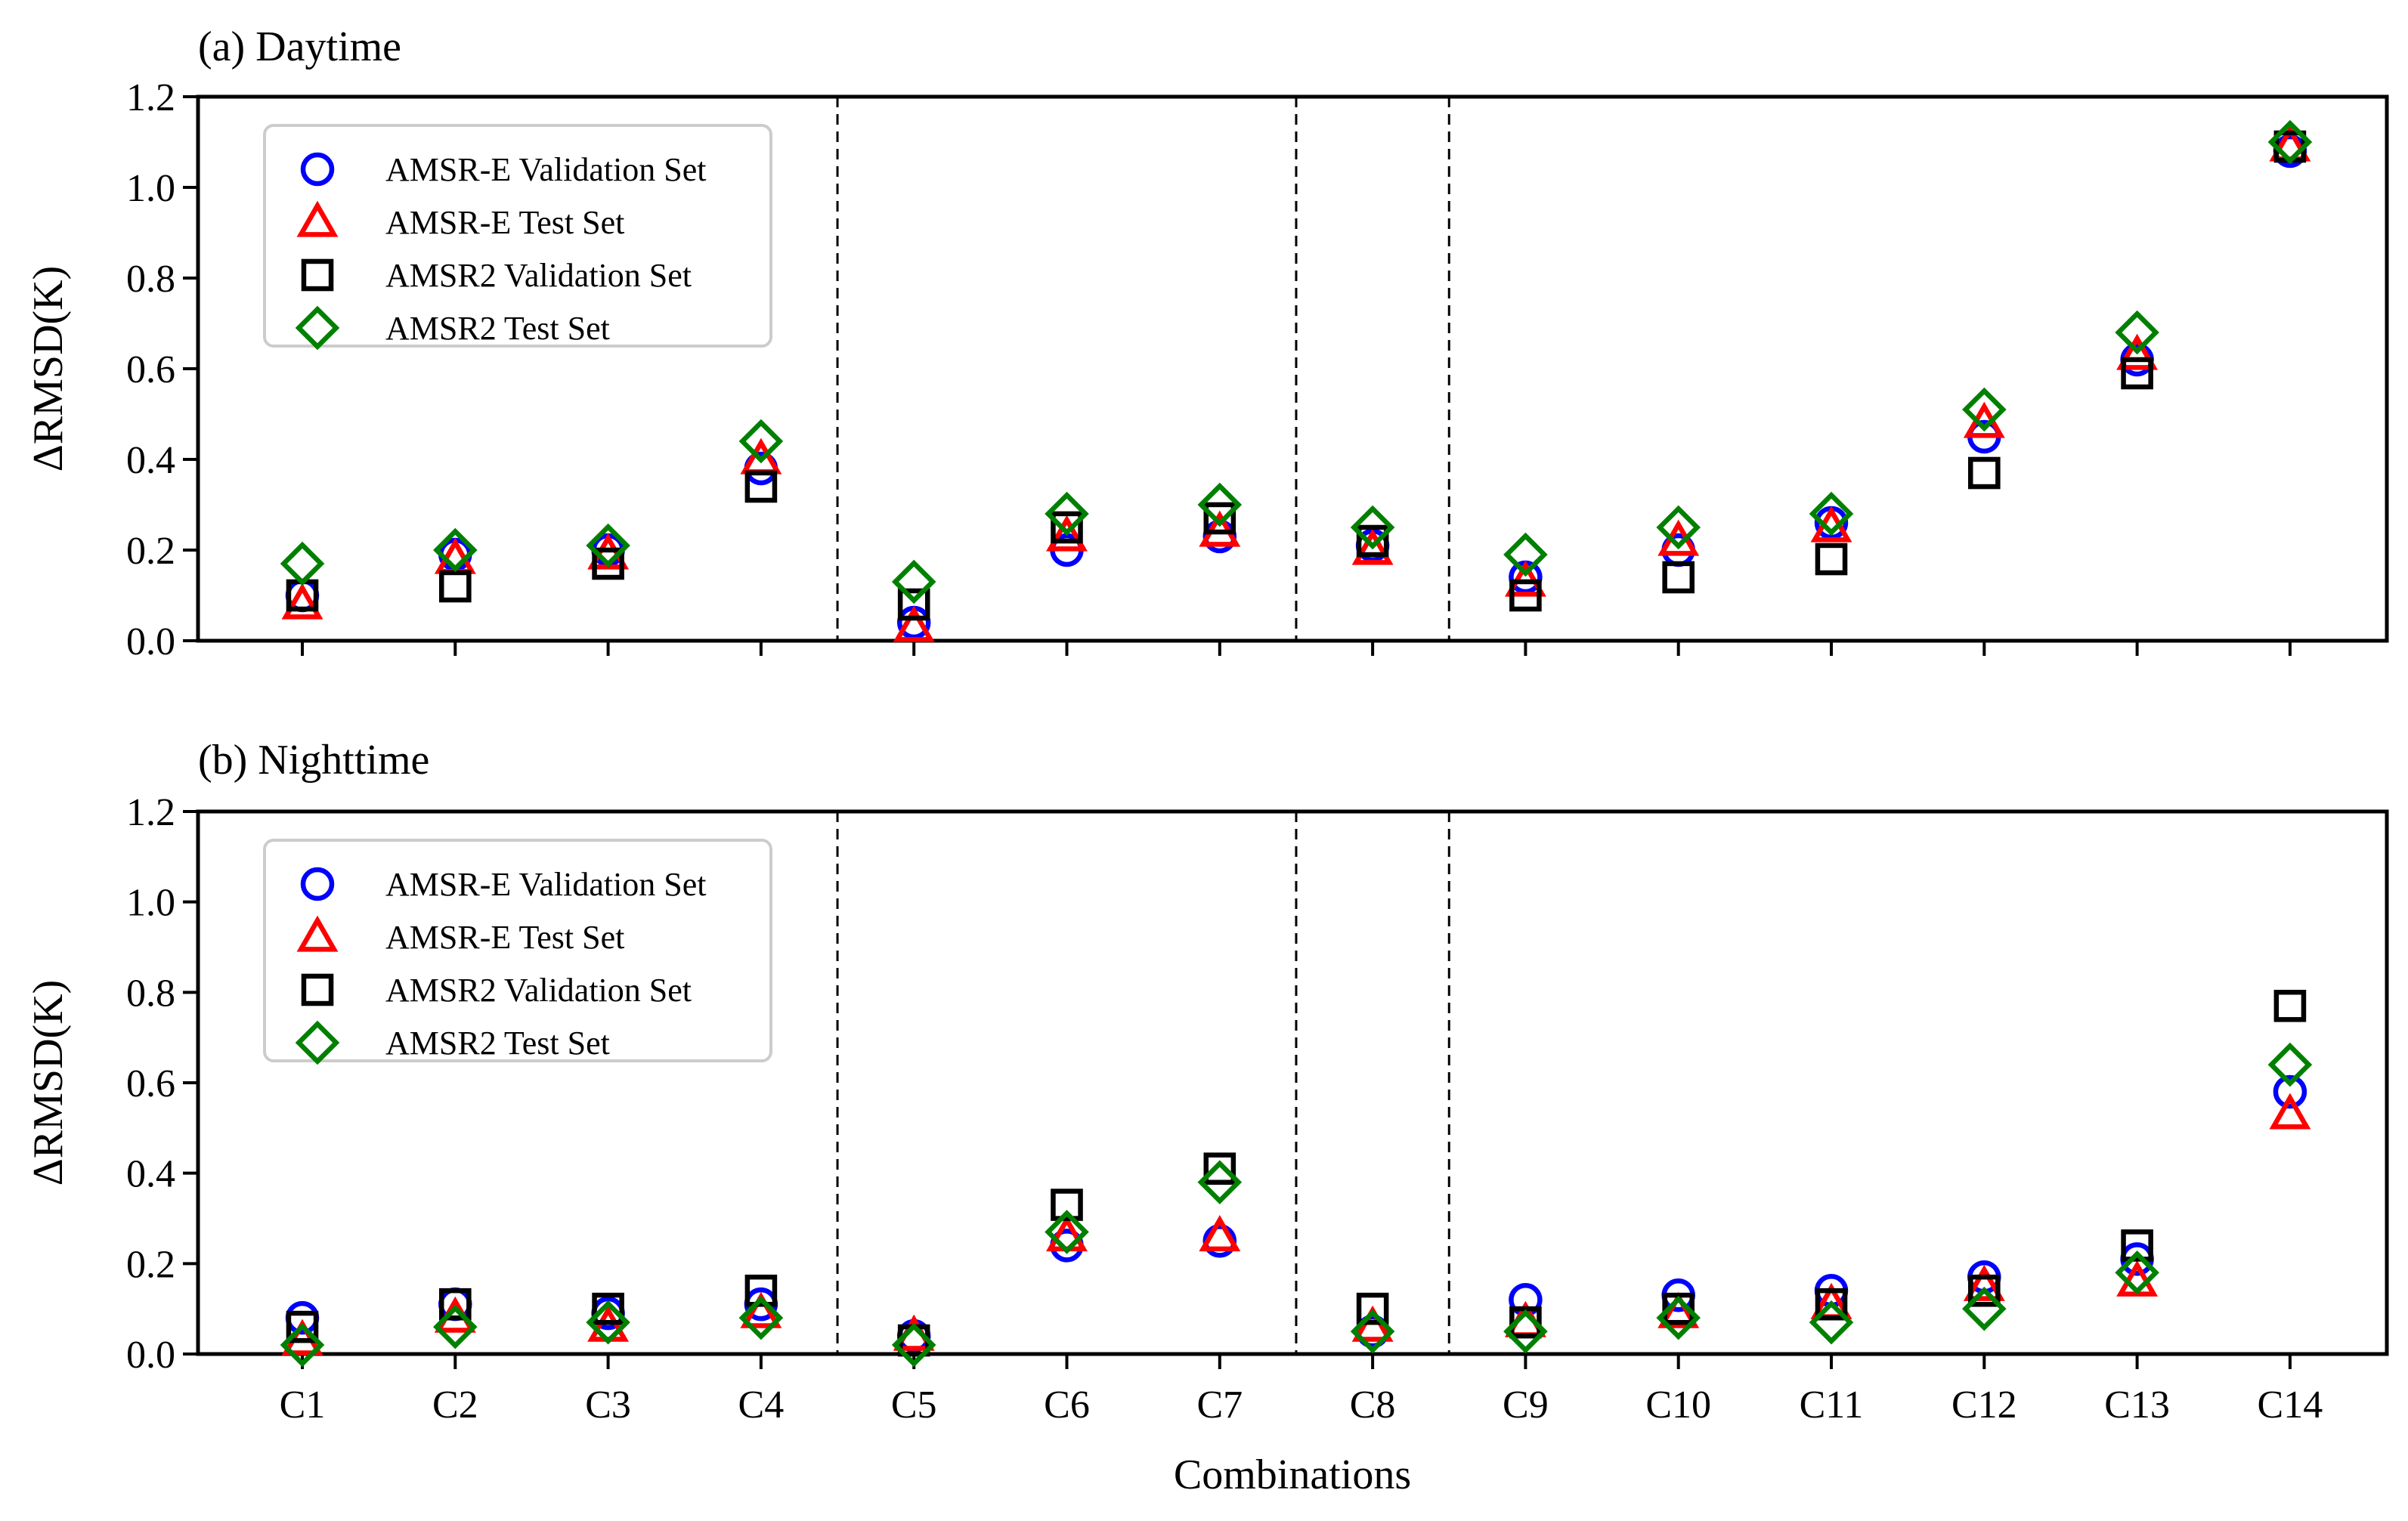  I want to click on y-tick-label: 0.8, so click(150, 994).